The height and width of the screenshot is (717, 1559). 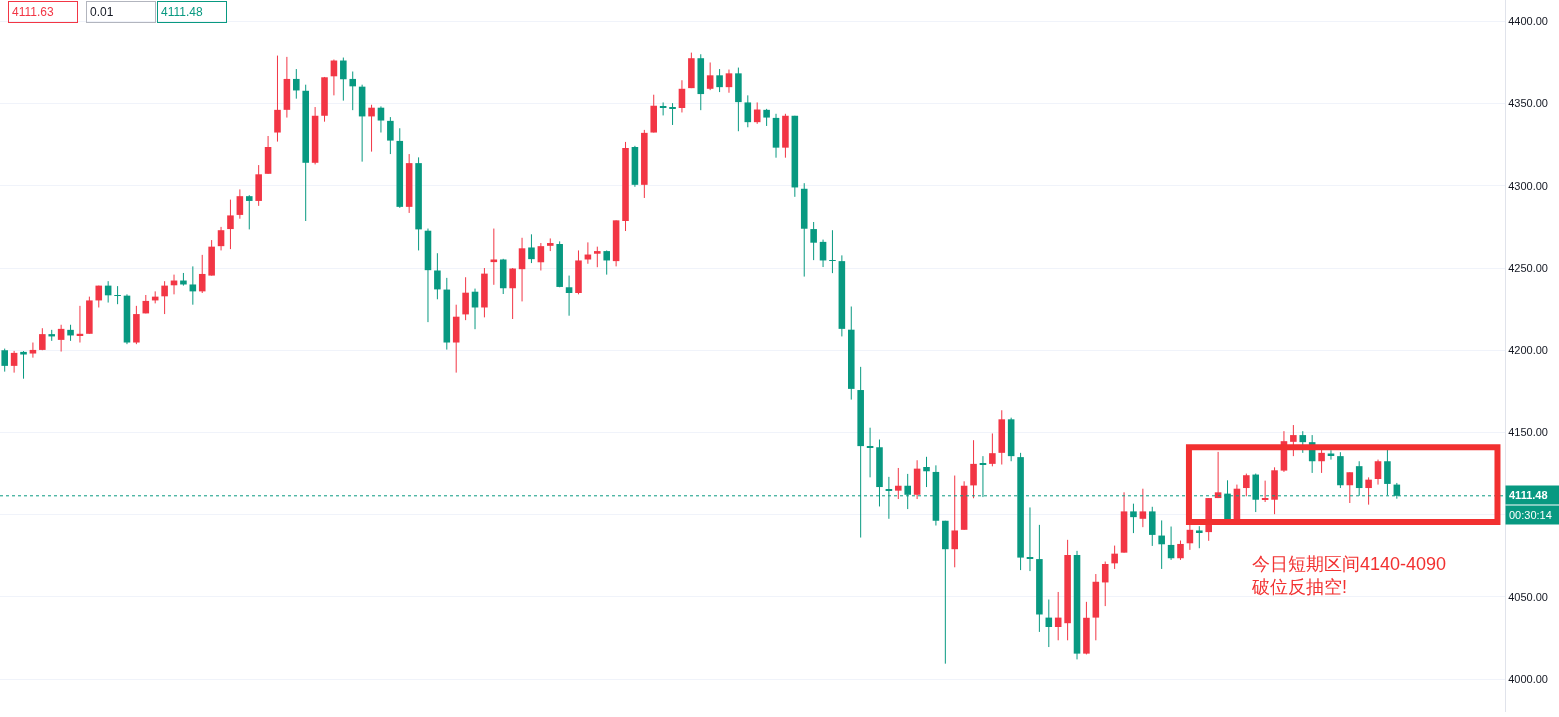 I want to click on ref-line-label: 4111.48, so click(x=1528, y=495).